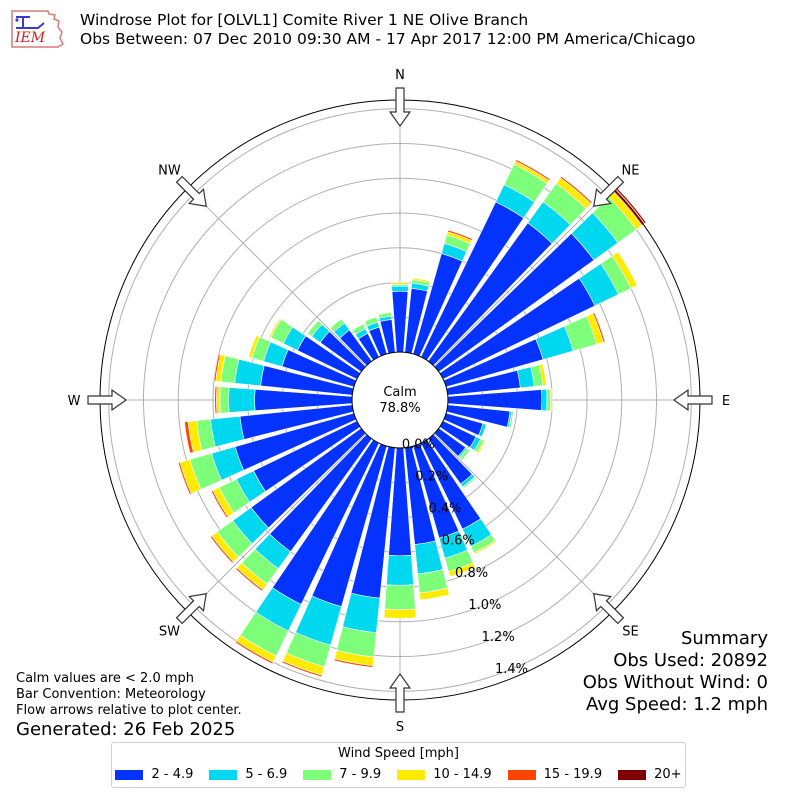  I want to click on legend-item: 15 - 19.9, so click(555, 774).